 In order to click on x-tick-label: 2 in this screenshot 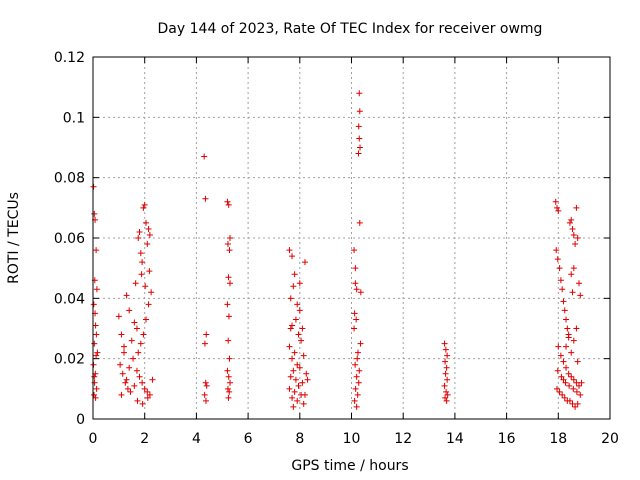, I will do `click(144, 439)`.